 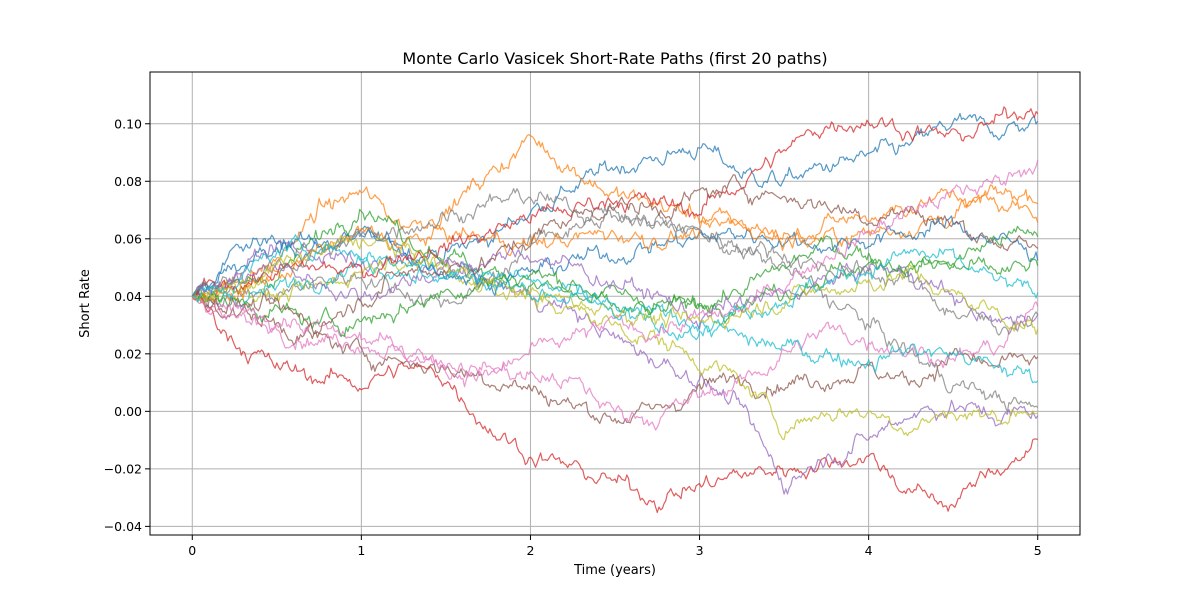 What do you see at coordinates (614, 570) in the screenshot?
I see `x-axis-label: Time (years)` at bounding box center [614, 570].